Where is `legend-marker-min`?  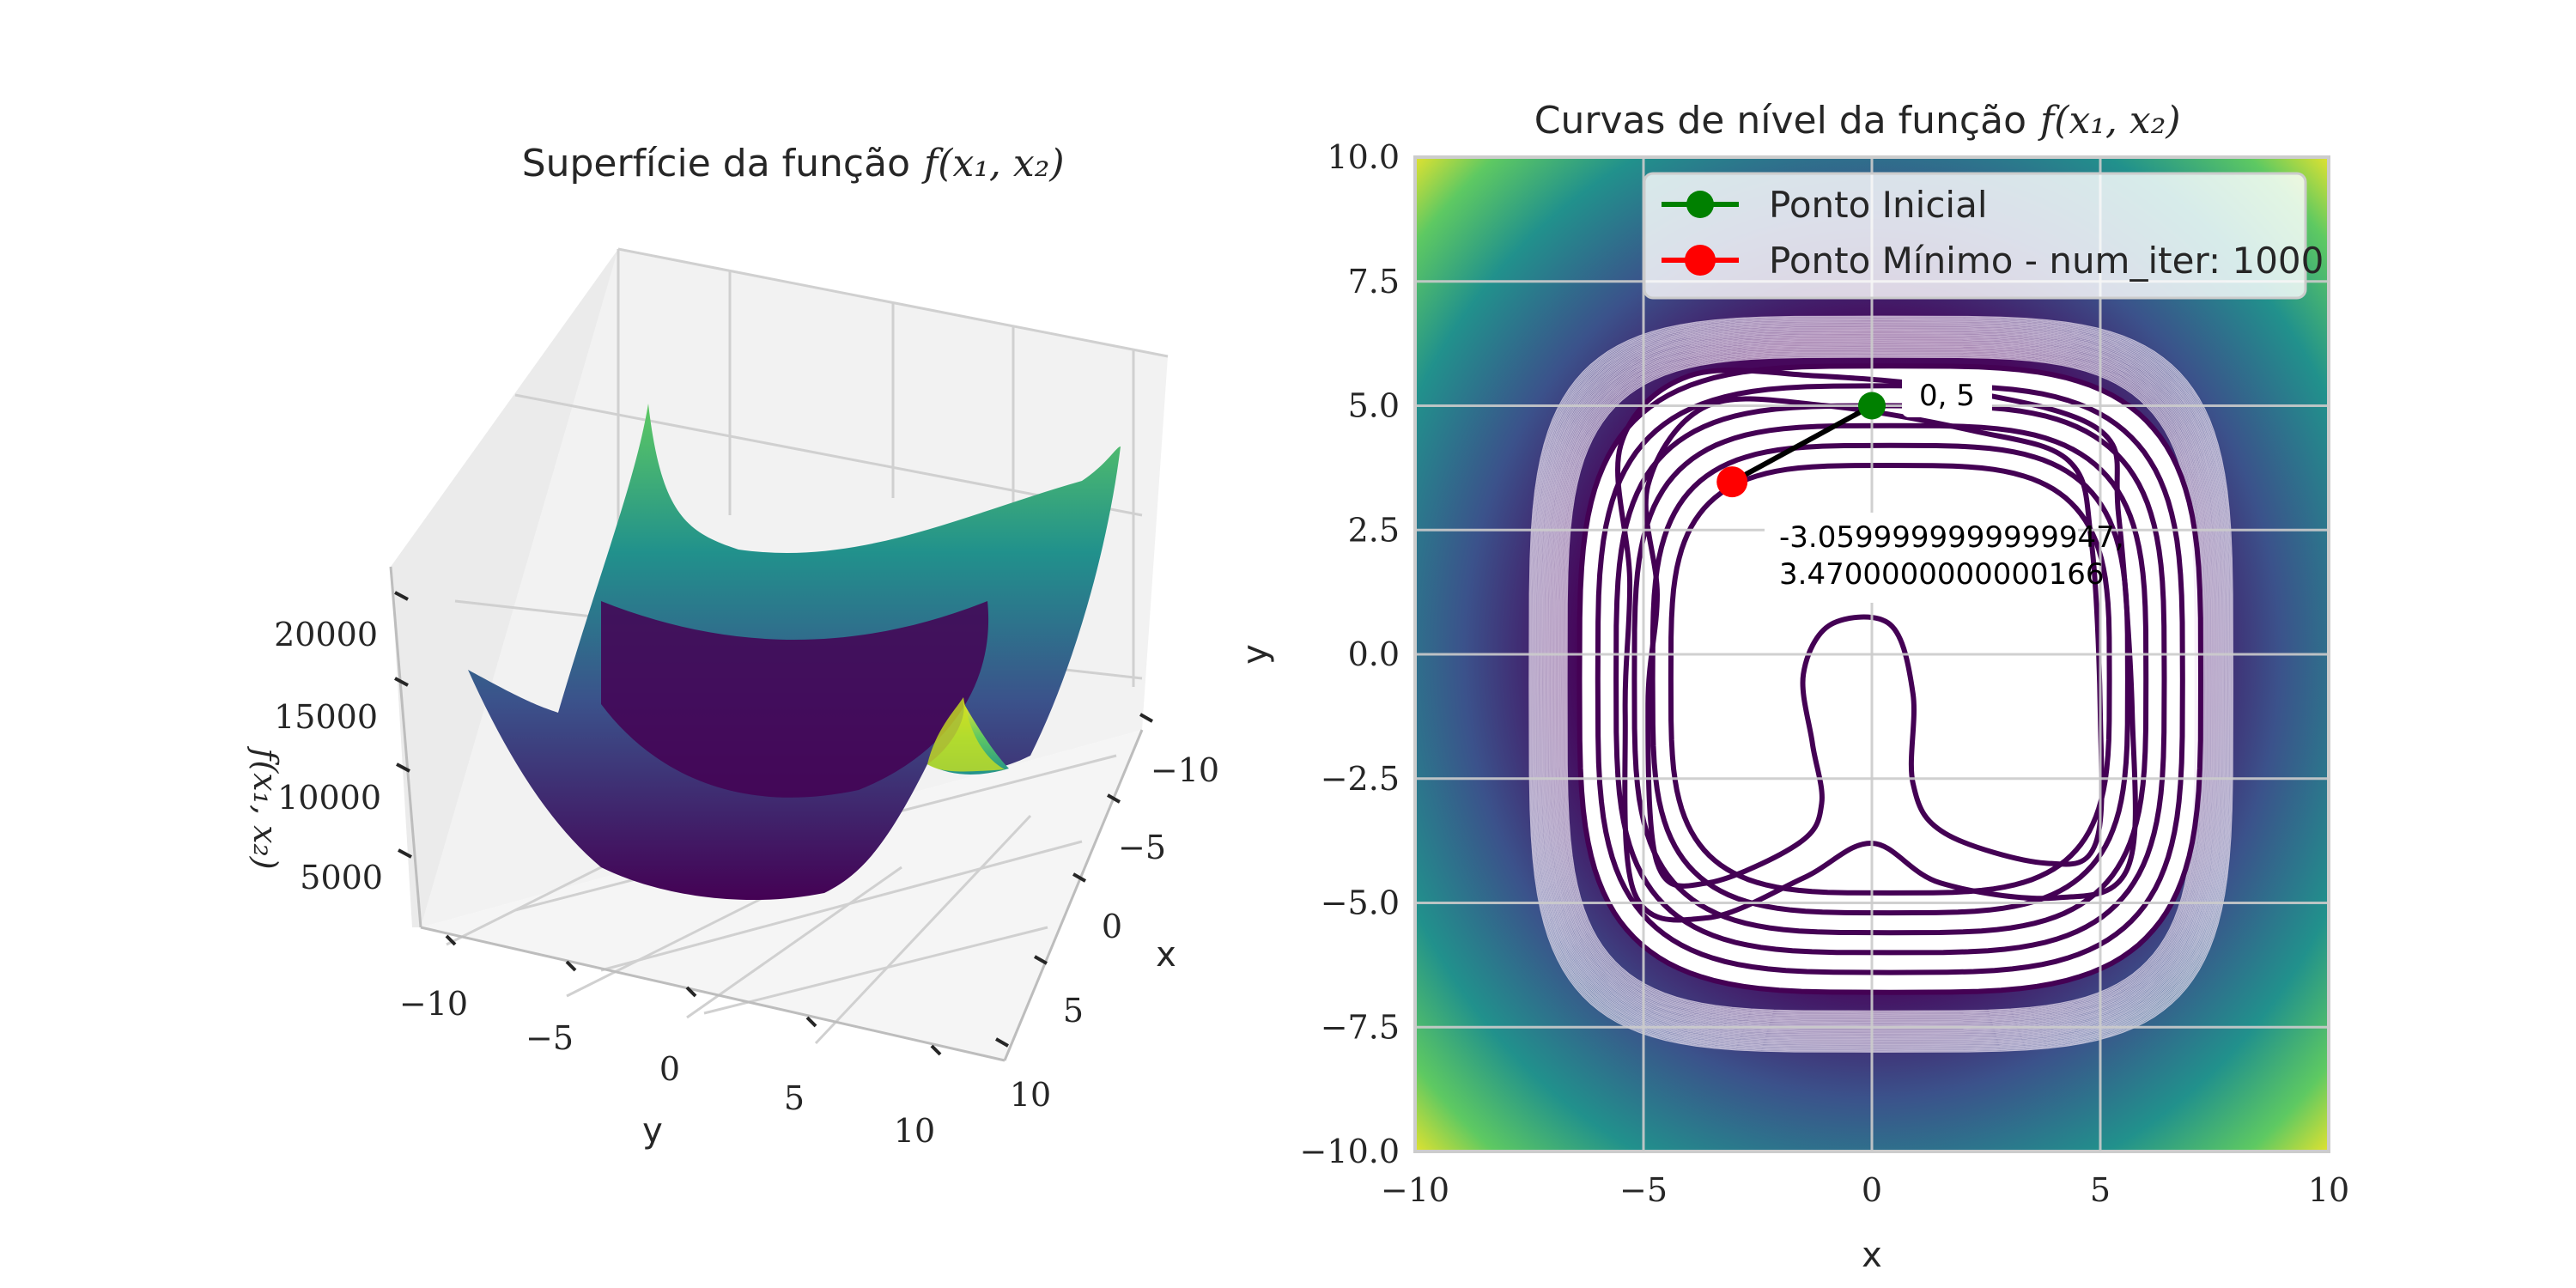
legend-marker-min is located at coordinates (1700, 260).